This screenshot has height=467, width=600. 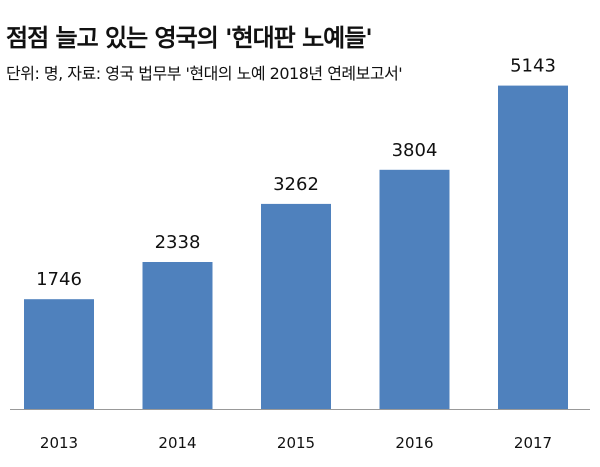 I want to click on bar-2016, so click(x=414, y=289).